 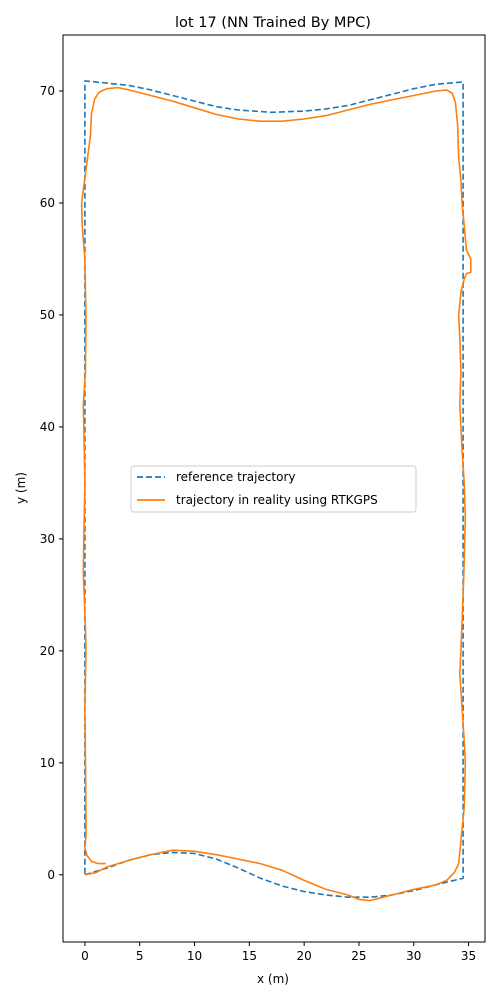 What do you see at coordinates (468, 956) in the screenshot?
I see `x-tick-label: 35` at bounding box center [468, 956].